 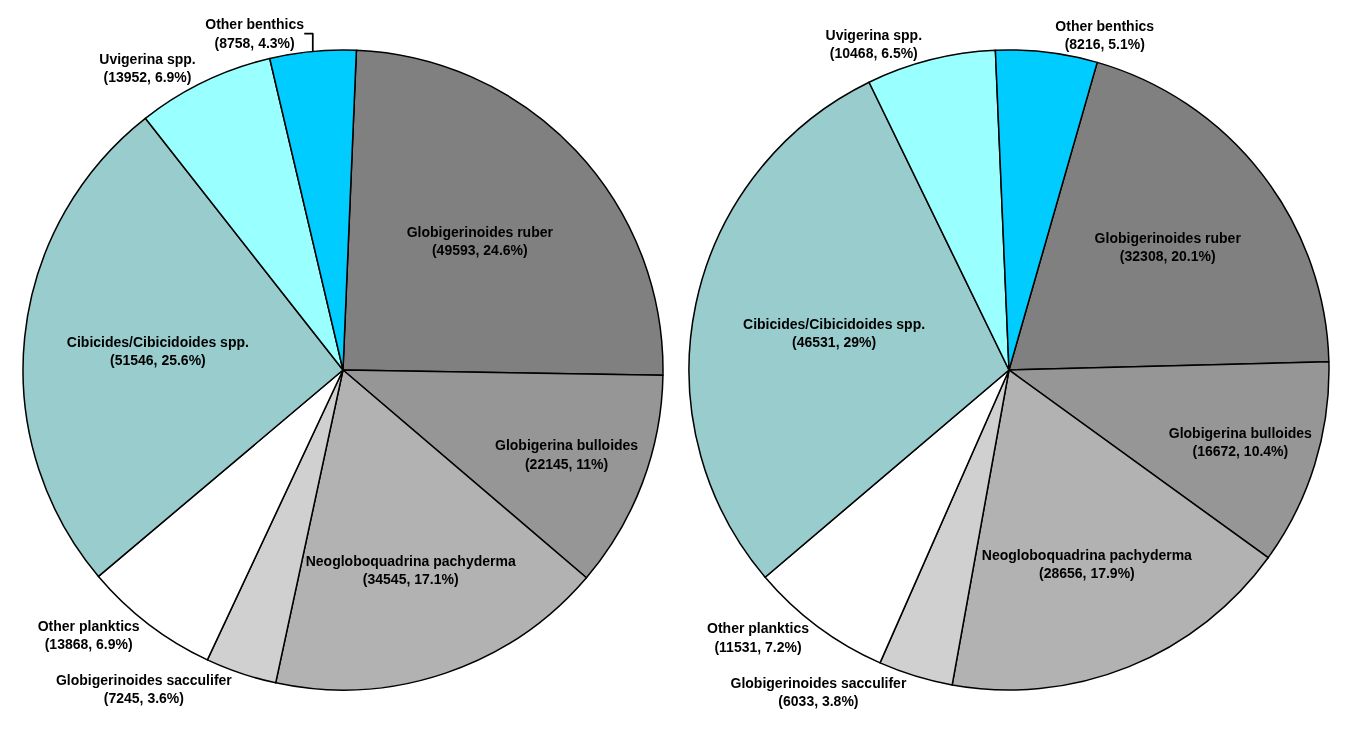 I want to click on data-label: (51546, 25.6%), so click(x=158, y=360).